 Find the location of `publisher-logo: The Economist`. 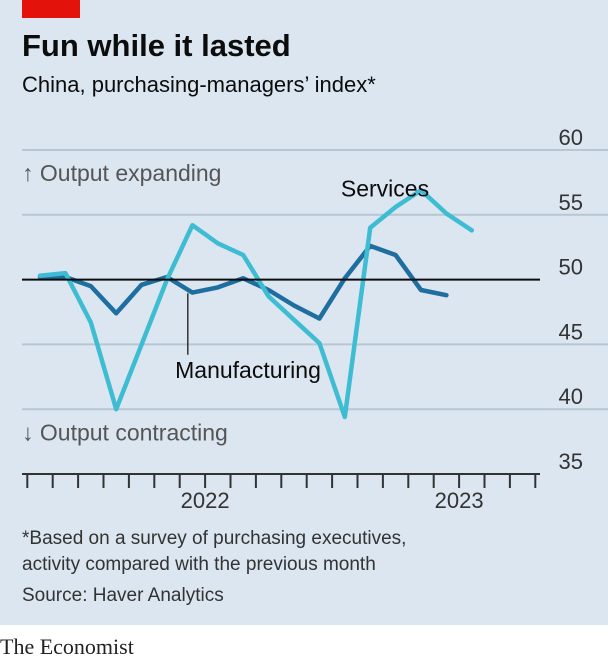

publisher-logo: The Economist is located at coordinates (67, 646).